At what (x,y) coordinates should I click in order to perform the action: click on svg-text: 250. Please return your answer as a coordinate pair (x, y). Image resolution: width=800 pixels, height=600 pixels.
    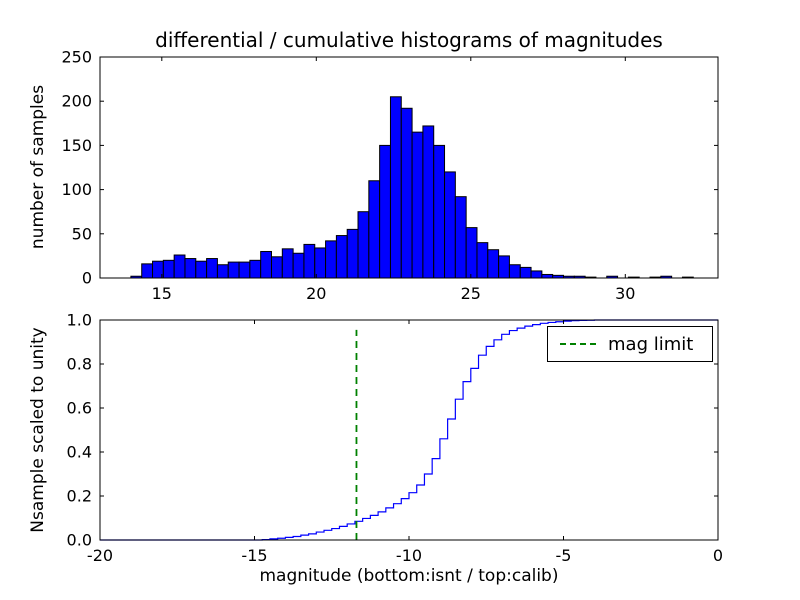
    Looking at the image, I should click on (76, 57).